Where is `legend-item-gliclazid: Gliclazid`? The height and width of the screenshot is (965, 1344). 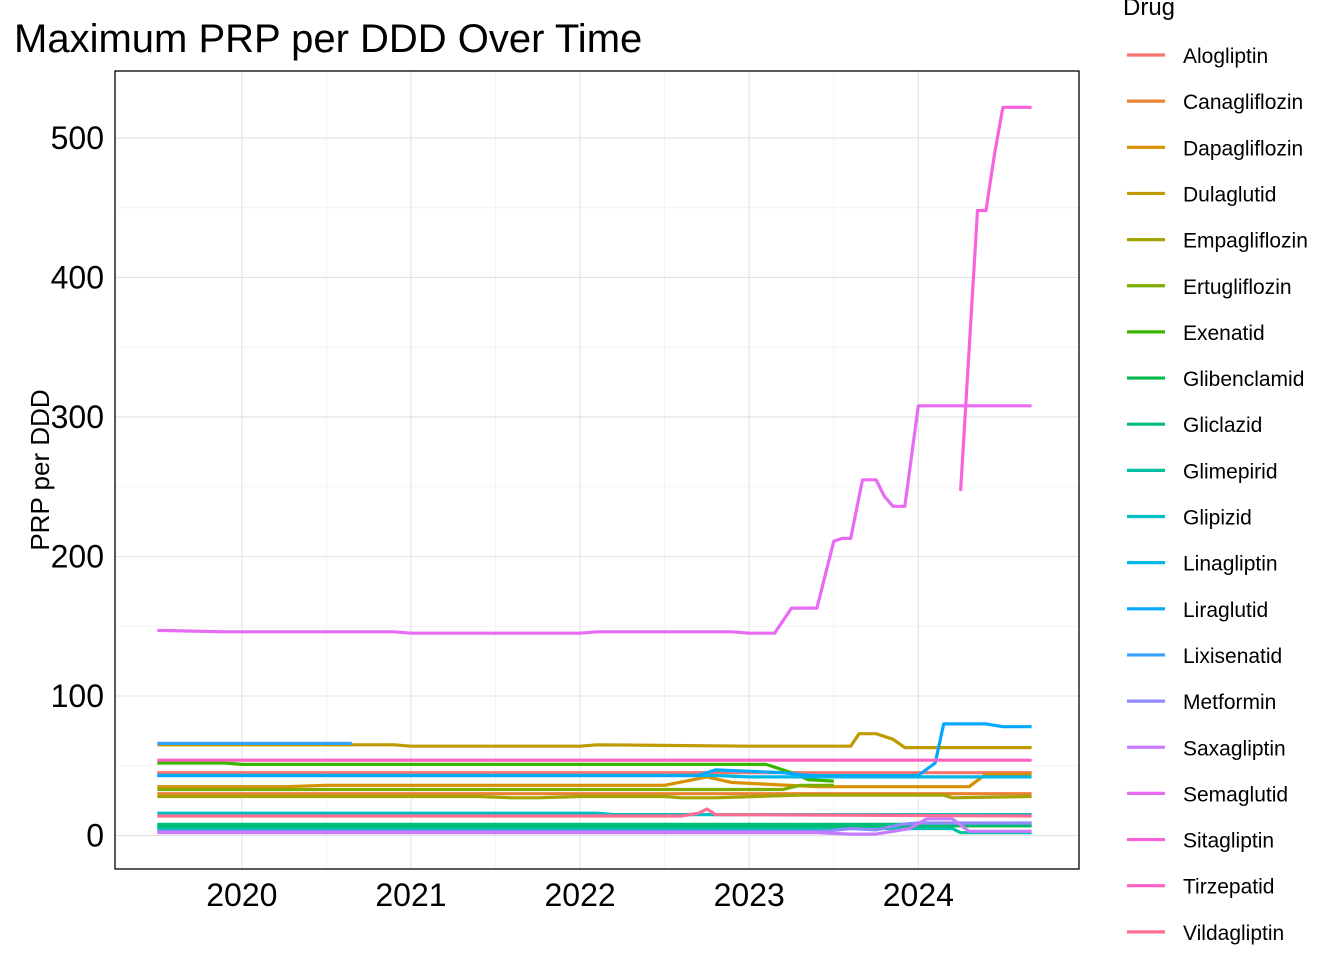 legend-item-gliclazid: Gliclazid is located at coordinates (1194, 425).